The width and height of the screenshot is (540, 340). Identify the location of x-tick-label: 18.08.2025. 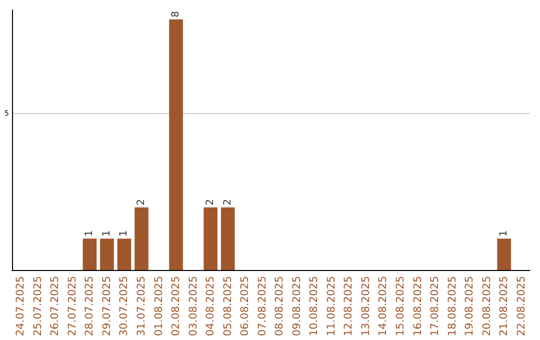
(452, 306).